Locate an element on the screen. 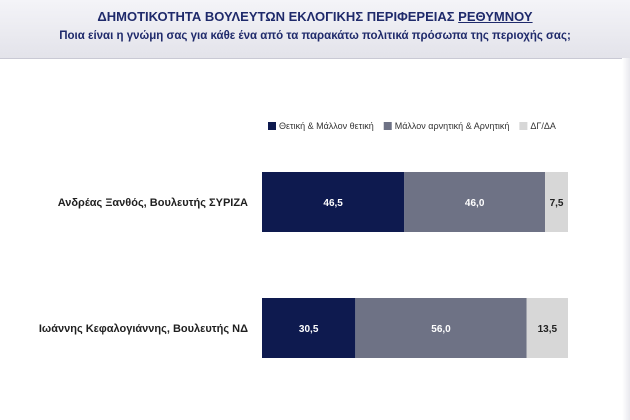  data-label-2-1: 30,5 is located at coordinates (309, 329).